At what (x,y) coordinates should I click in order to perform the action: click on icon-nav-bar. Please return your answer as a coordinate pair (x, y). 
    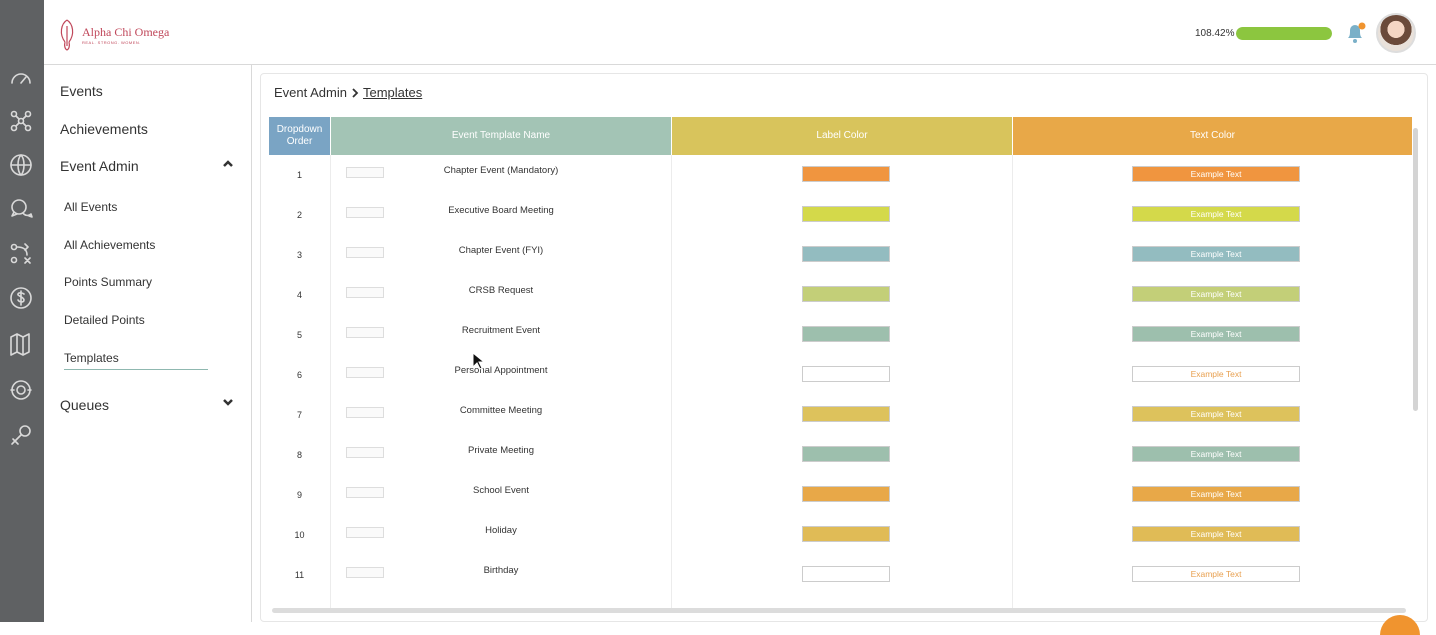
    Looking at the image, I should click on (22, 311).